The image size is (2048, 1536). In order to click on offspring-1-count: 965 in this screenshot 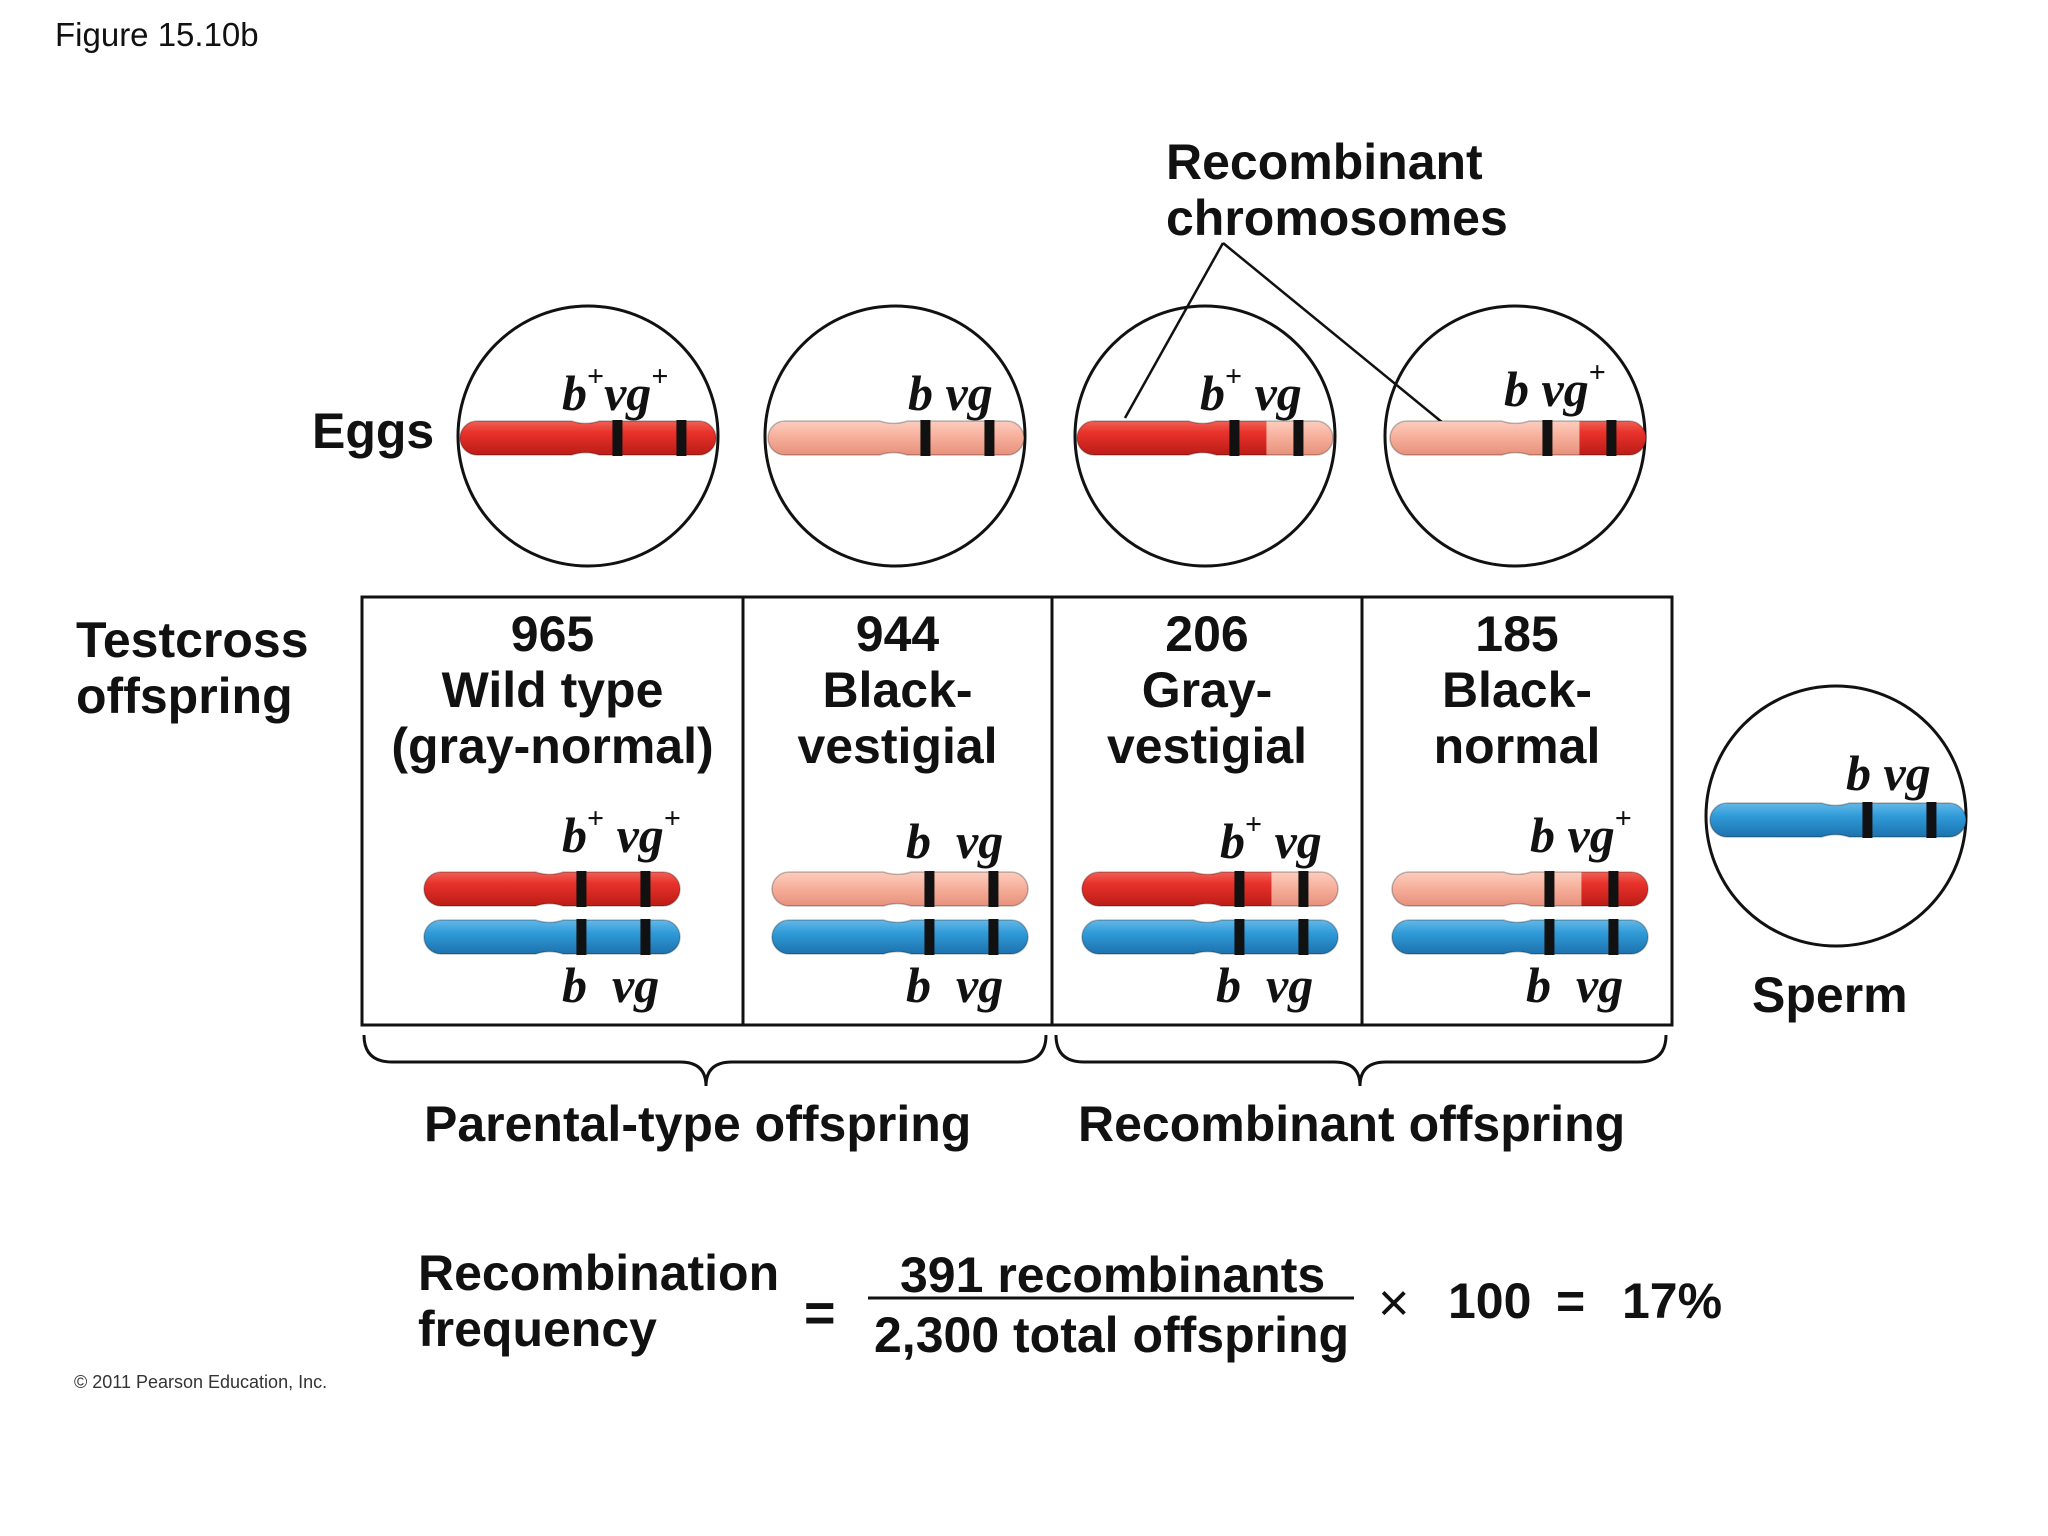, I will do `click(552, 634)`.